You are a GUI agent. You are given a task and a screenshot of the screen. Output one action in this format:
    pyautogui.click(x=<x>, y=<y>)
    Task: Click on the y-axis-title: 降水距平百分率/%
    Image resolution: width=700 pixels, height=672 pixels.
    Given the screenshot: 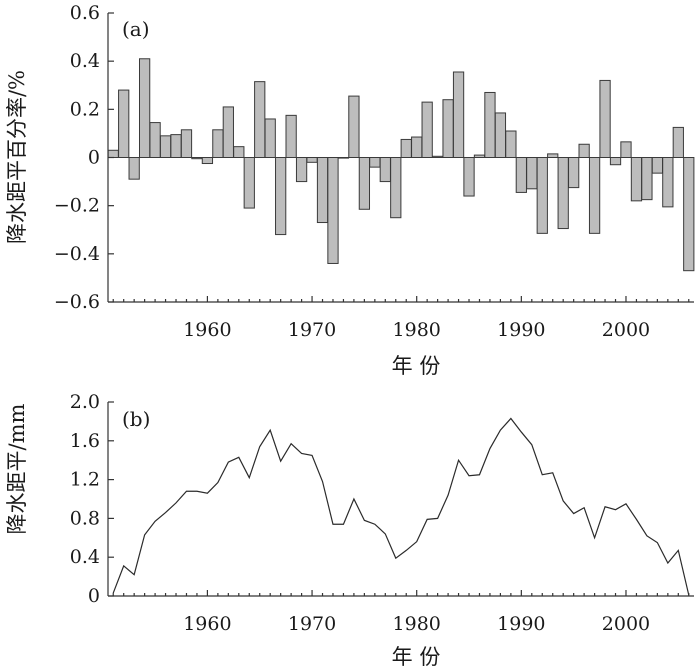 What is the action you would take?
    pyautogui.click(x=17, y=157)
    